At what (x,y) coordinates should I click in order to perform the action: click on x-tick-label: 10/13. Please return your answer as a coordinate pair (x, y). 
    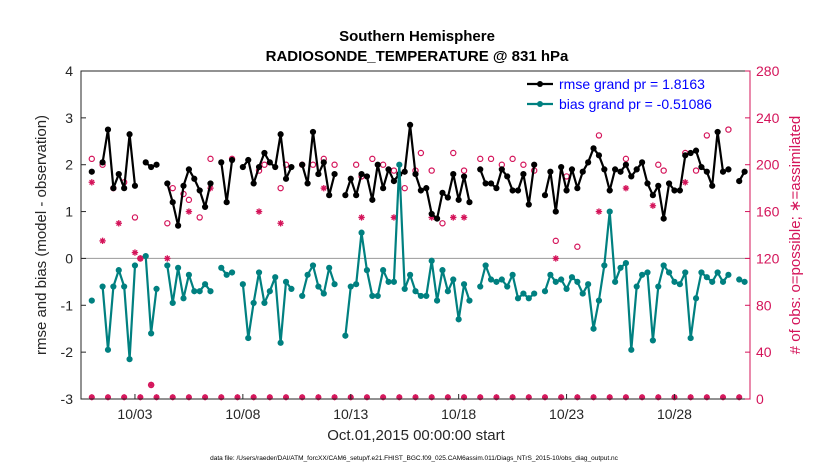
    Looking at the image, I should click on (350, 414).